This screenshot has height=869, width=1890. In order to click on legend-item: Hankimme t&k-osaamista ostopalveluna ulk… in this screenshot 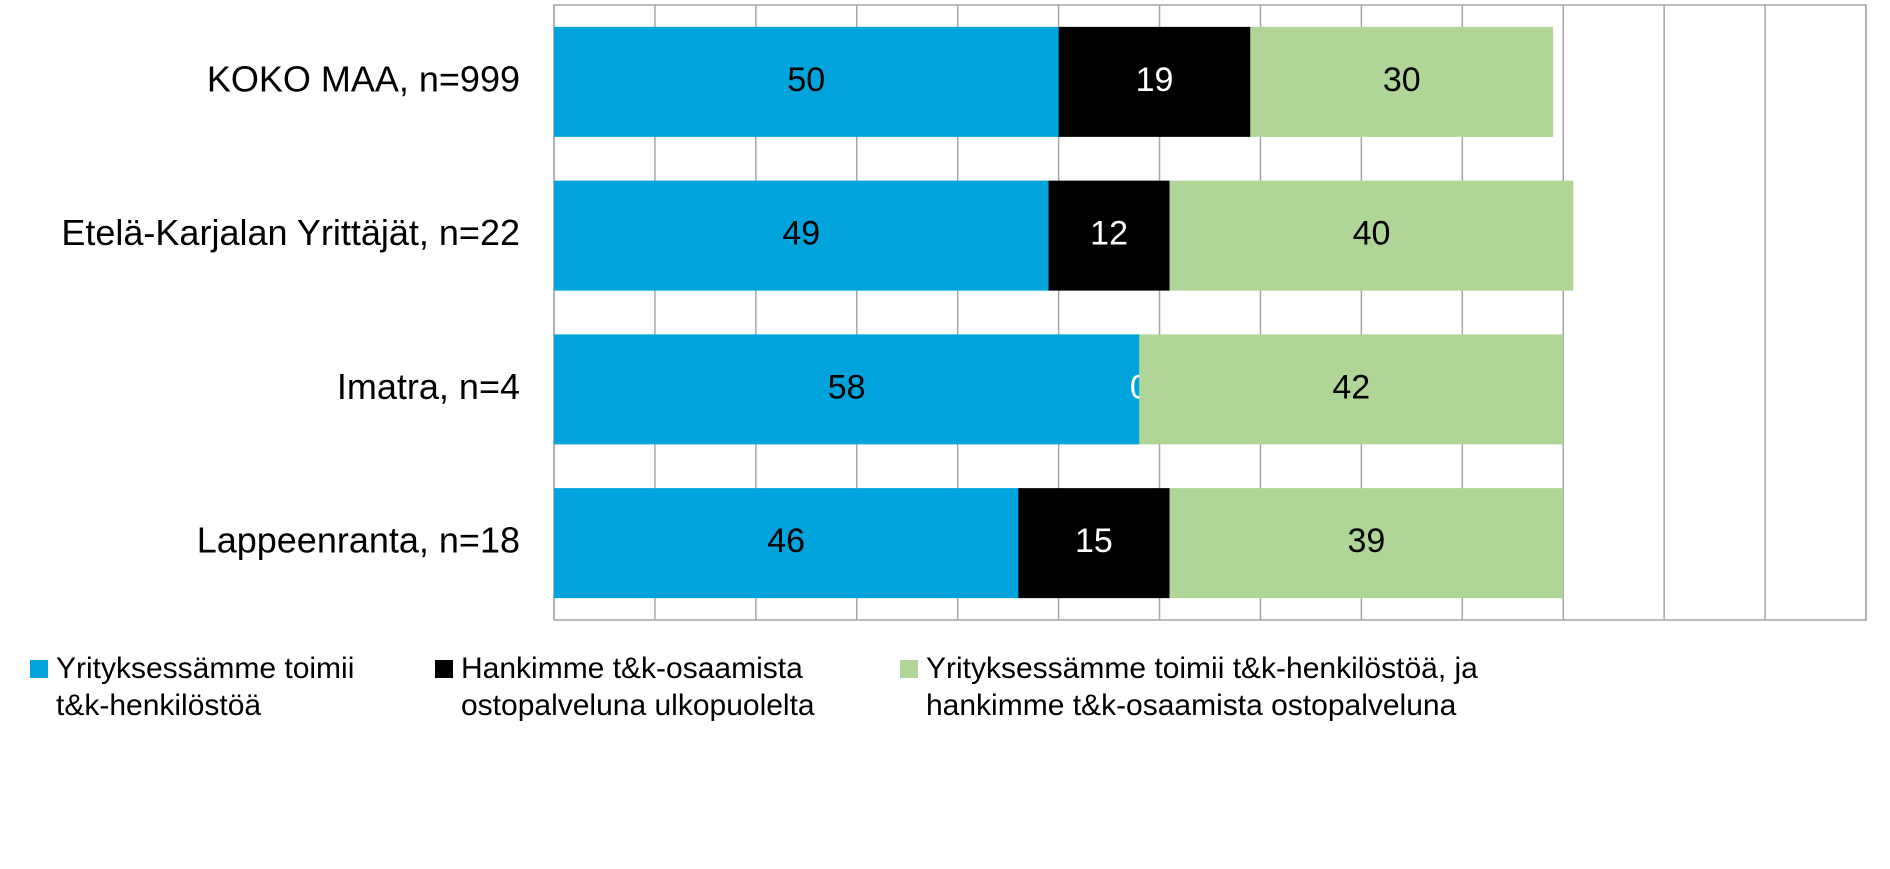, I will do `click(645, 687)`.